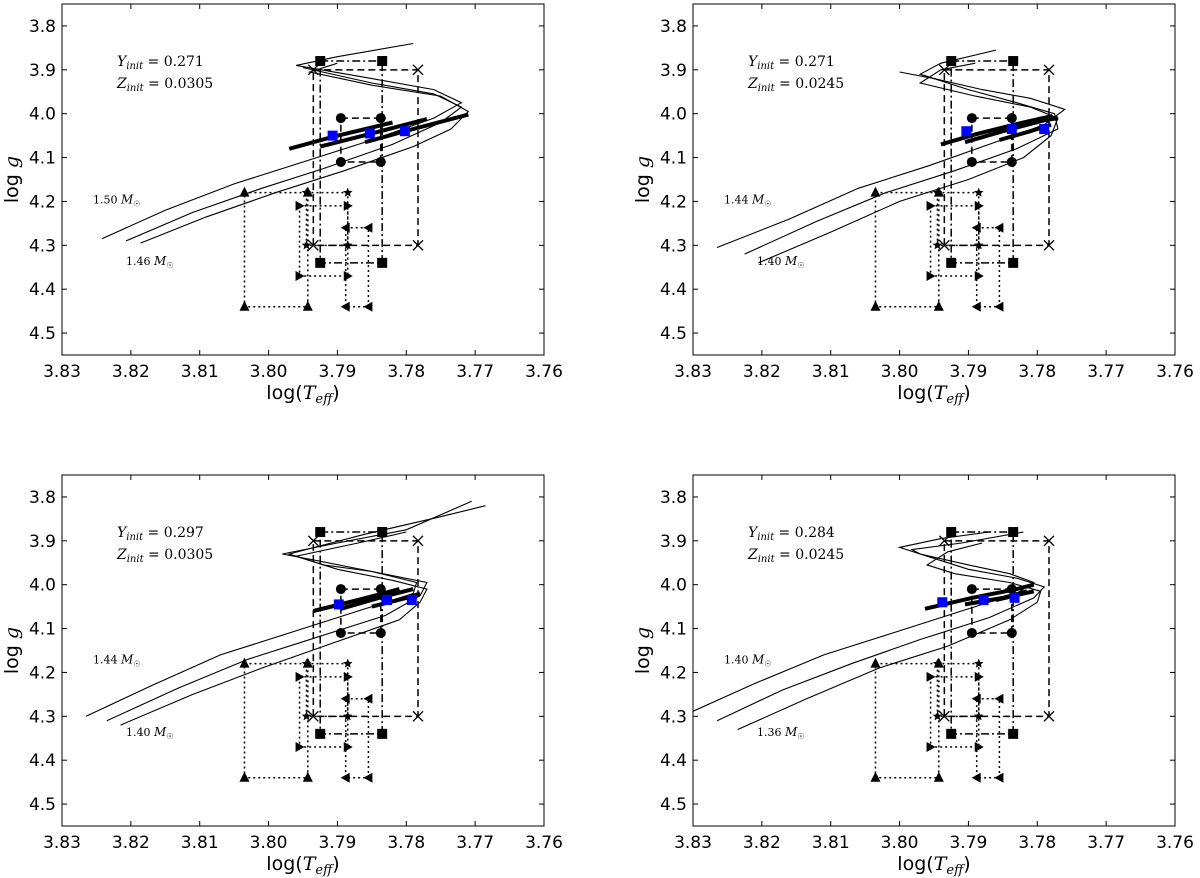 Image resolution: width=1200 pixels, height=878 pixels. Describe the element at coordinates (673, 542) in the screenshot. I see `y-tick-label: 3.9` at that location.